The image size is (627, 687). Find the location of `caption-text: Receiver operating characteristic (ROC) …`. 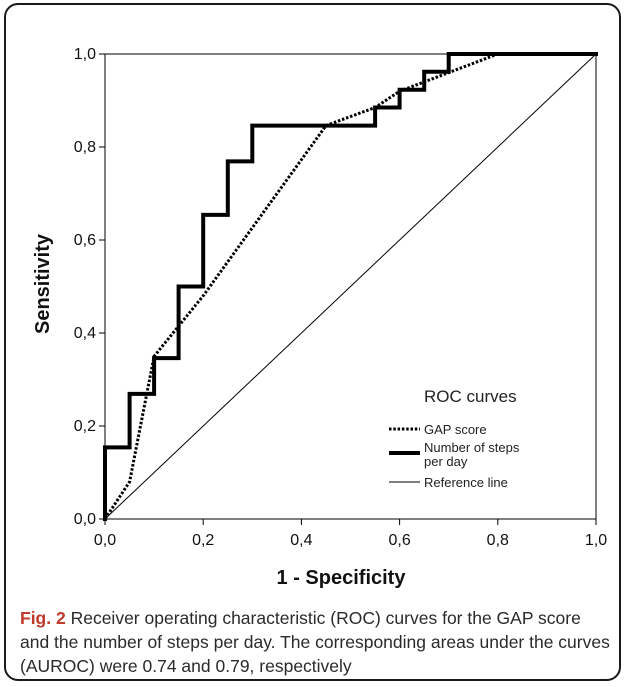

caption-text: Receiver operating characteristic (ROC) … is located at coordinates (315, 642).